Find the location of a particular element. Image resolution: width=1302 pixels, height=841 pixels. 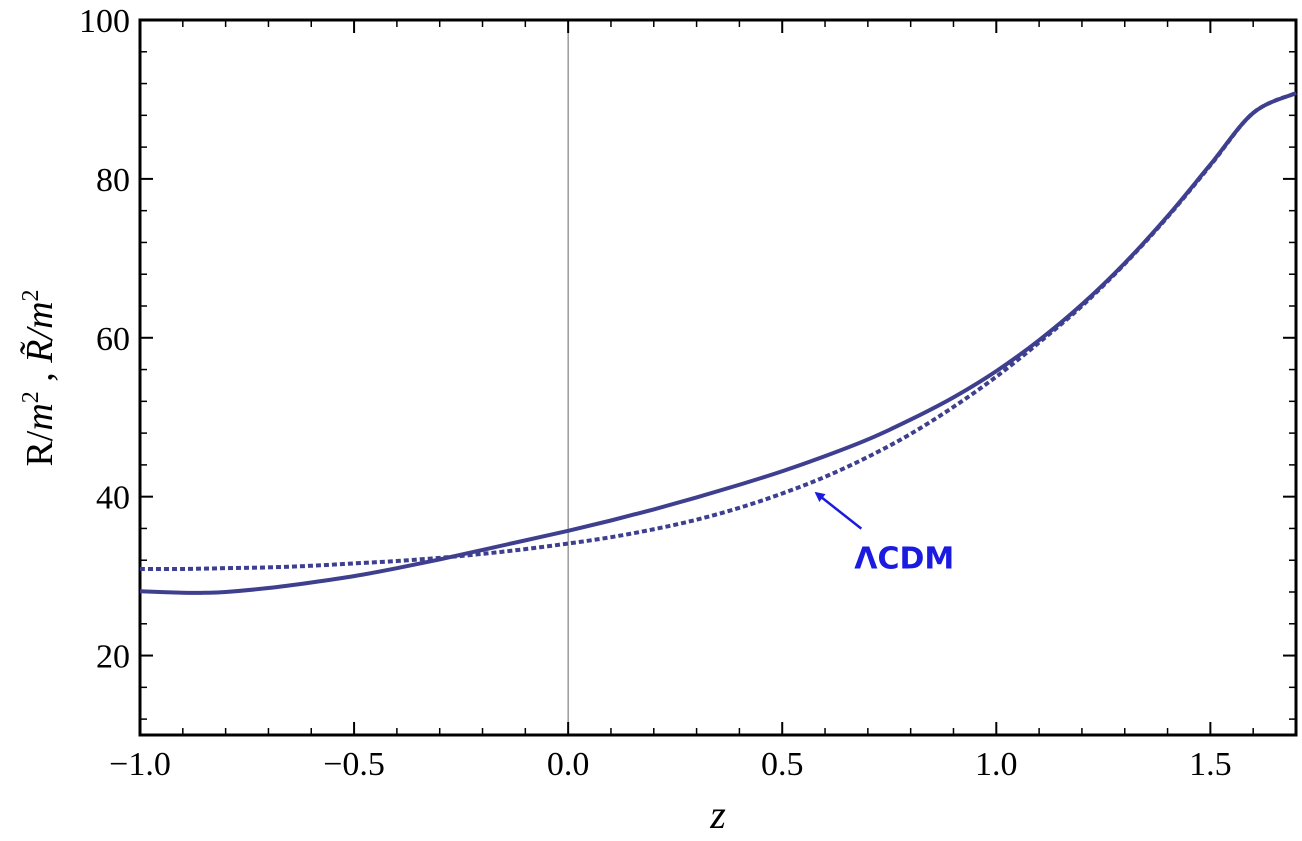

y-tick-labels: 20 40 60 80 100 is located at coordinates (104, 339).